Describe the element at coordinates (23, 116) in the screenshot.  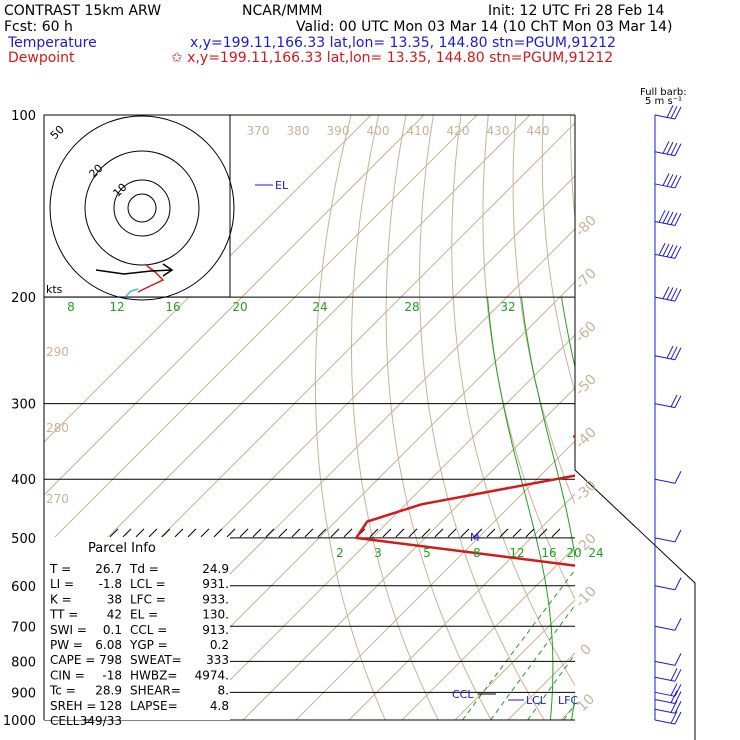
I see `pressure-tick-label: 100` at that location.